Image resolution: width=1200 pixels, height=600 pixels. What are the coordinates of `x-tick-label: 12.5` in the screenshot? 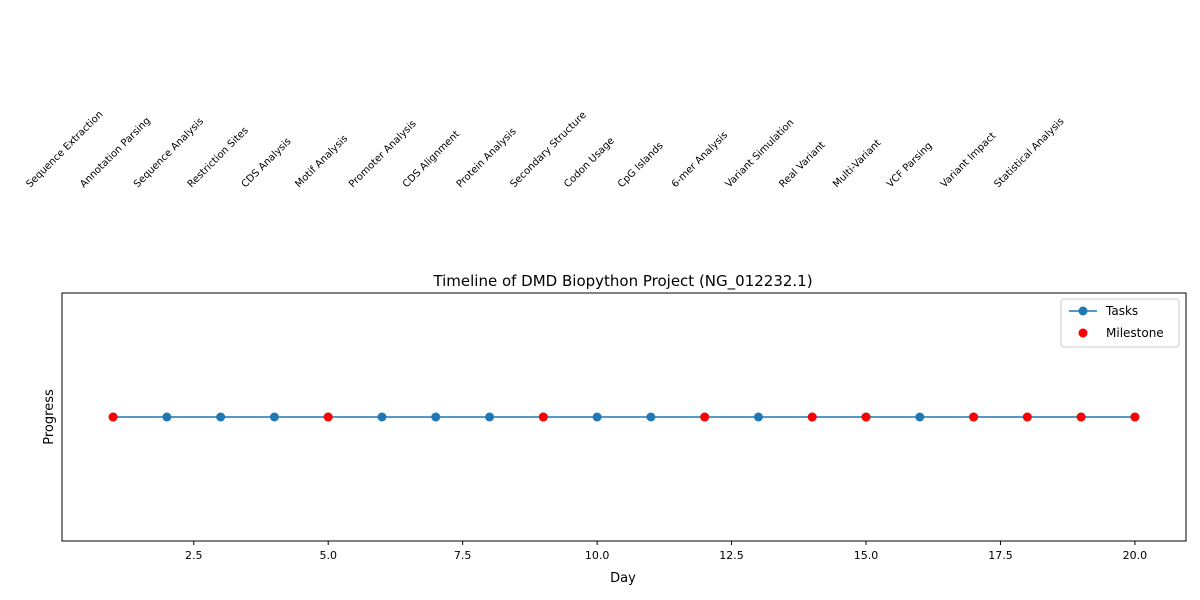 It's located at (731, 555).